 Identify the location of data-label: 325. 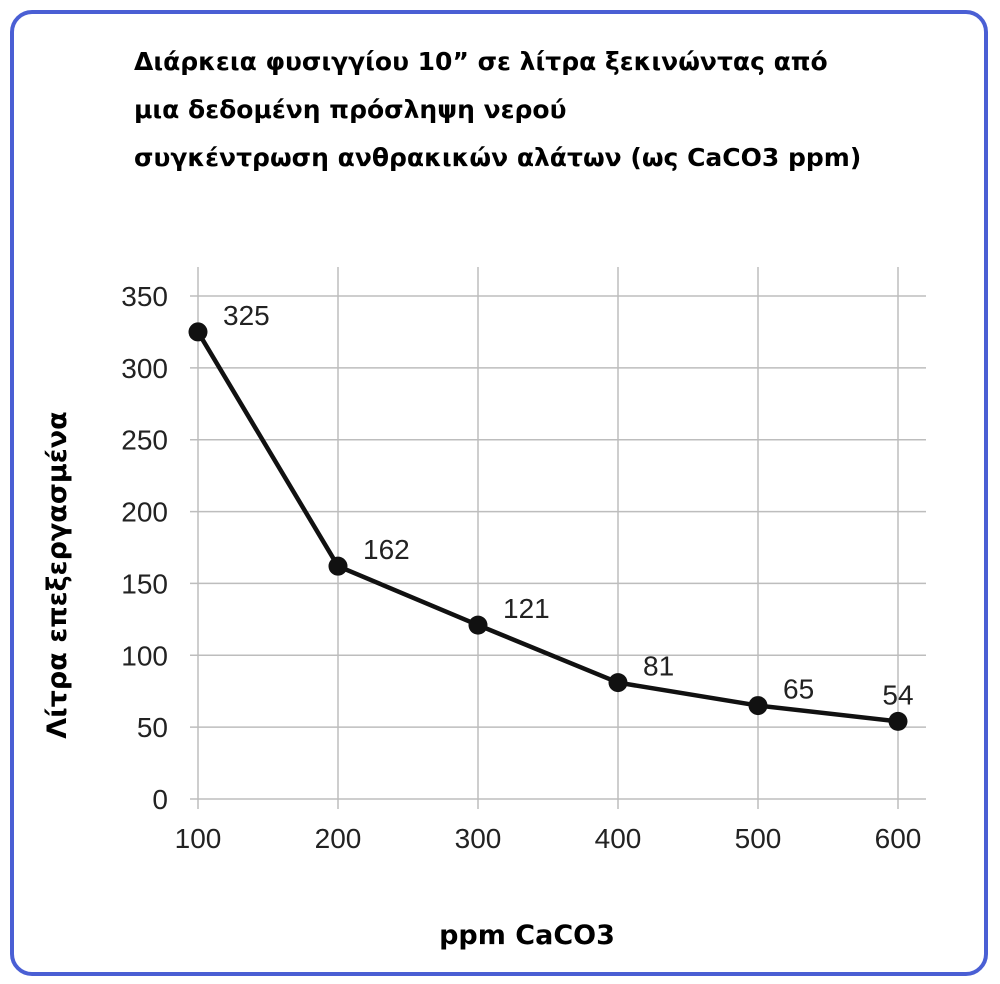
(246, 315).